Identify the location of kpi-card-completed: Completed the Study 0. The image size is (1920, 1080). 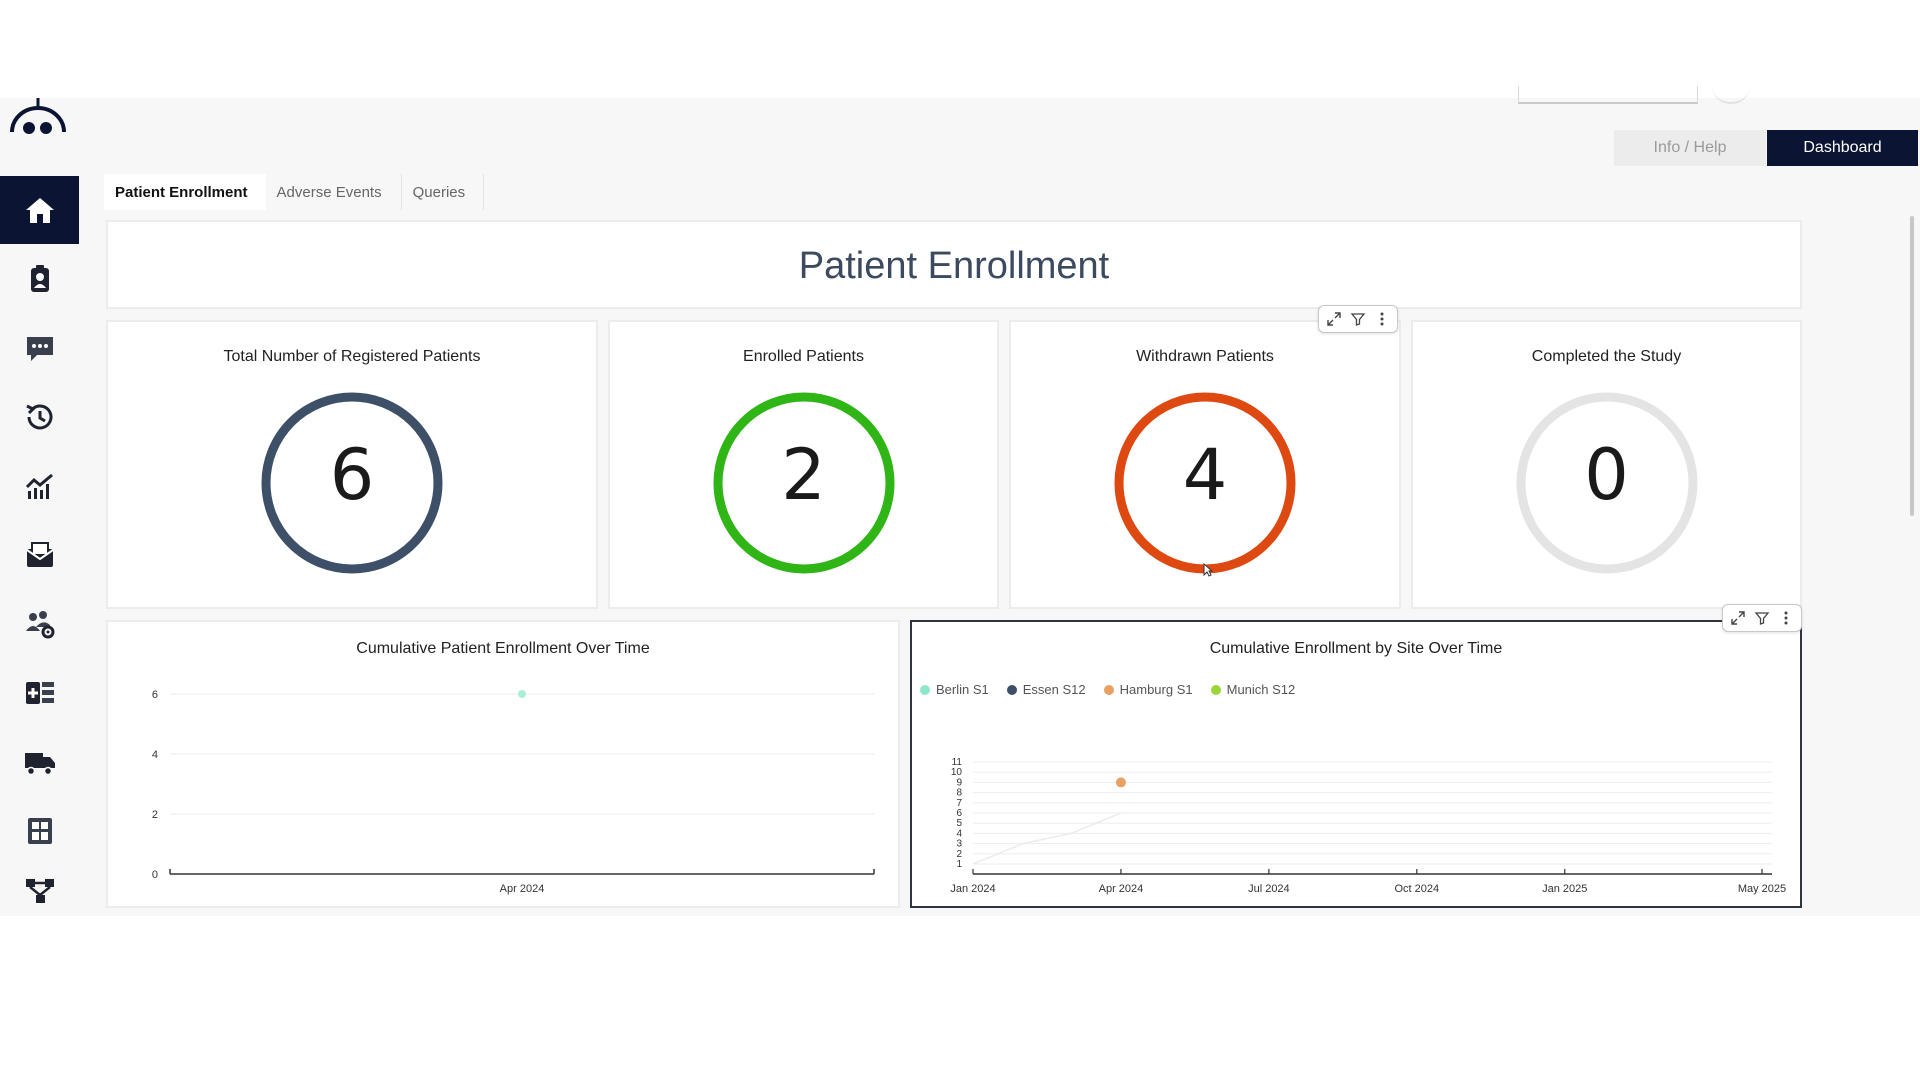
(1606, 464).